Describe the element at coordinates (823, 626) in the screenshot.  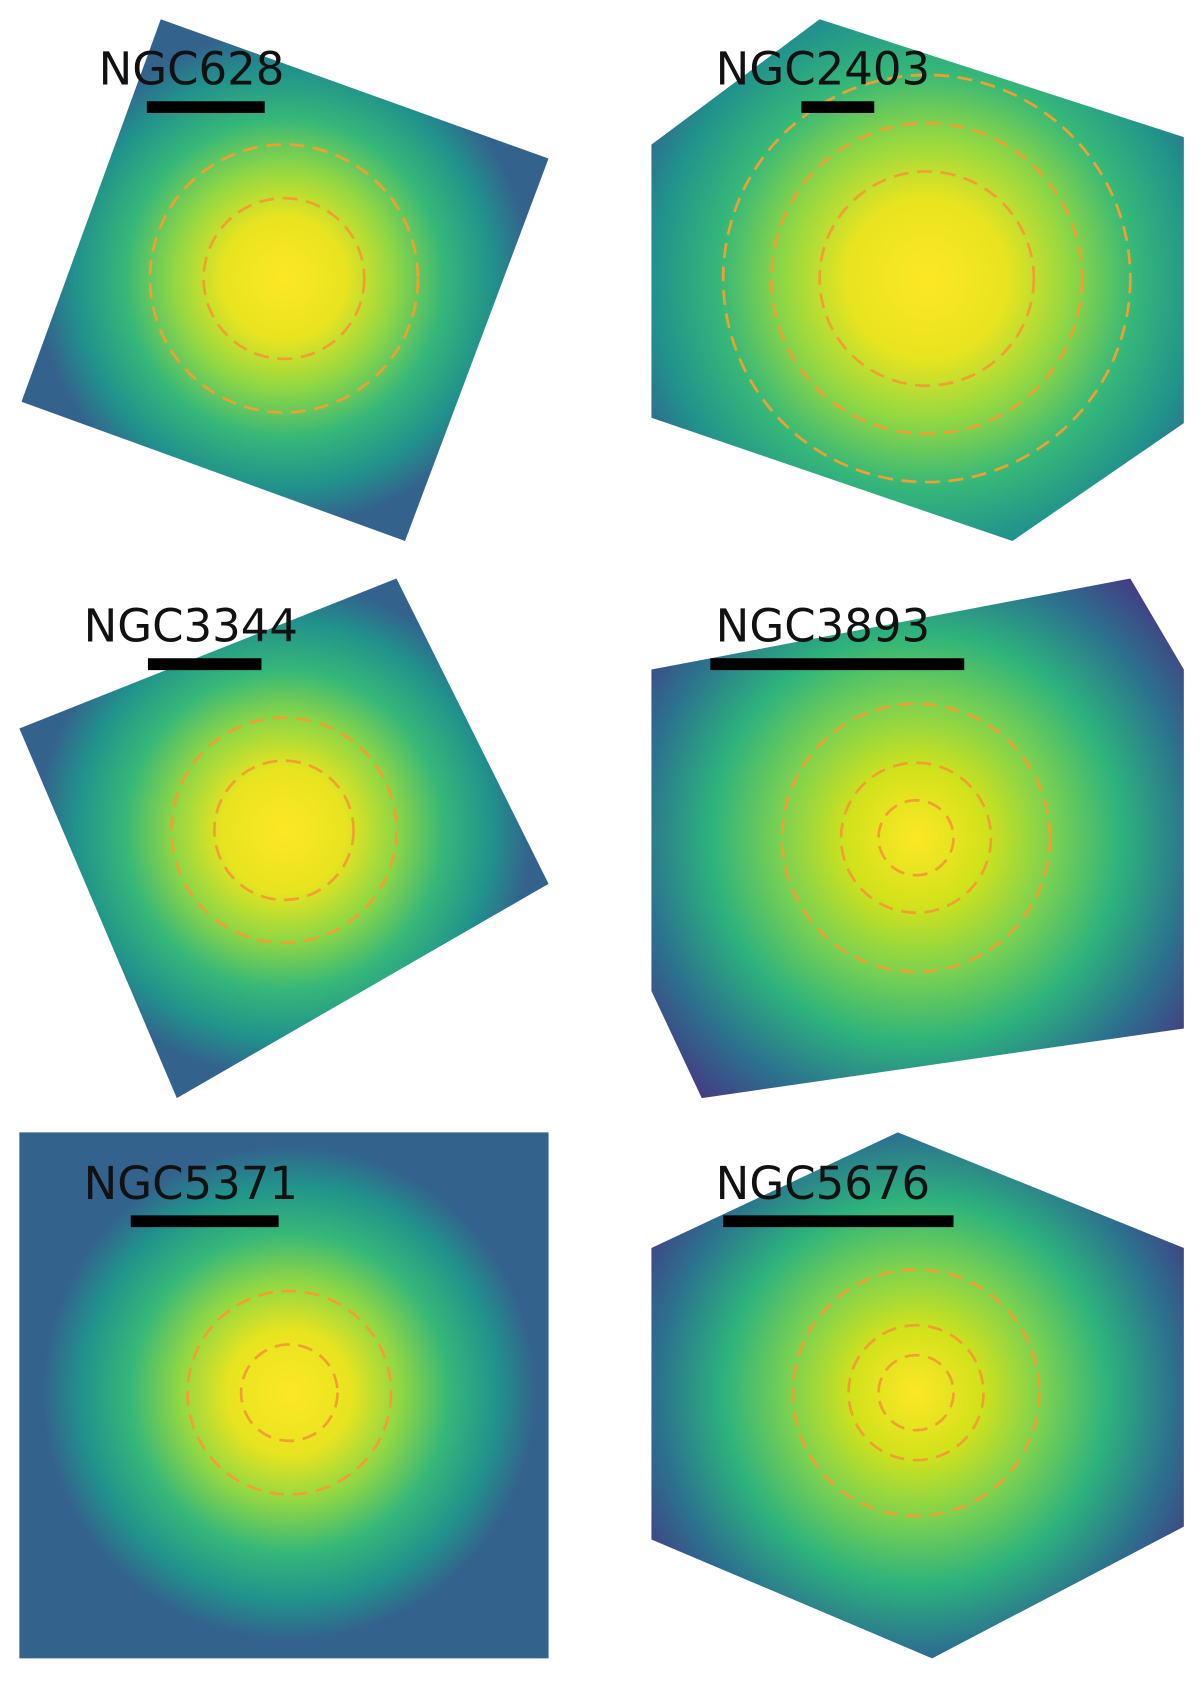
I see `galaxy-label: NGC3893` at that location.